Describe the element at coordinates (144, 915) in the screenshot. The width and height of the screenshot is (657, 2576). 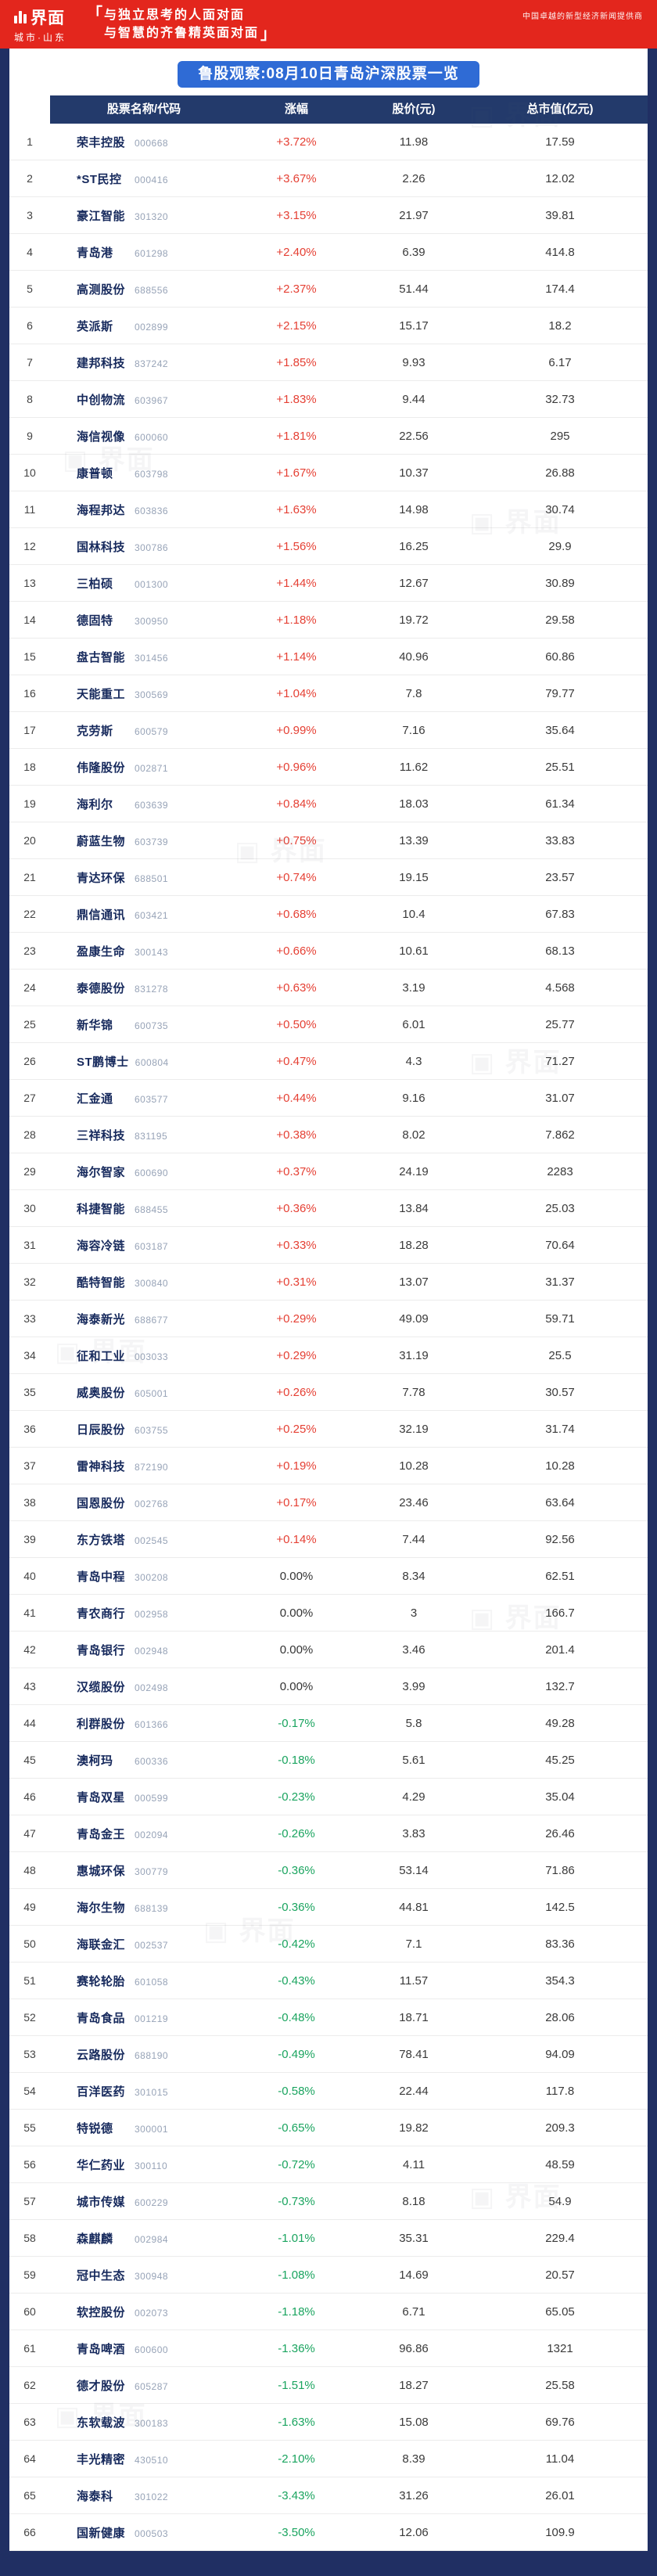
I see `stock-name-cell: 鼎信通讯 603421` at that location.